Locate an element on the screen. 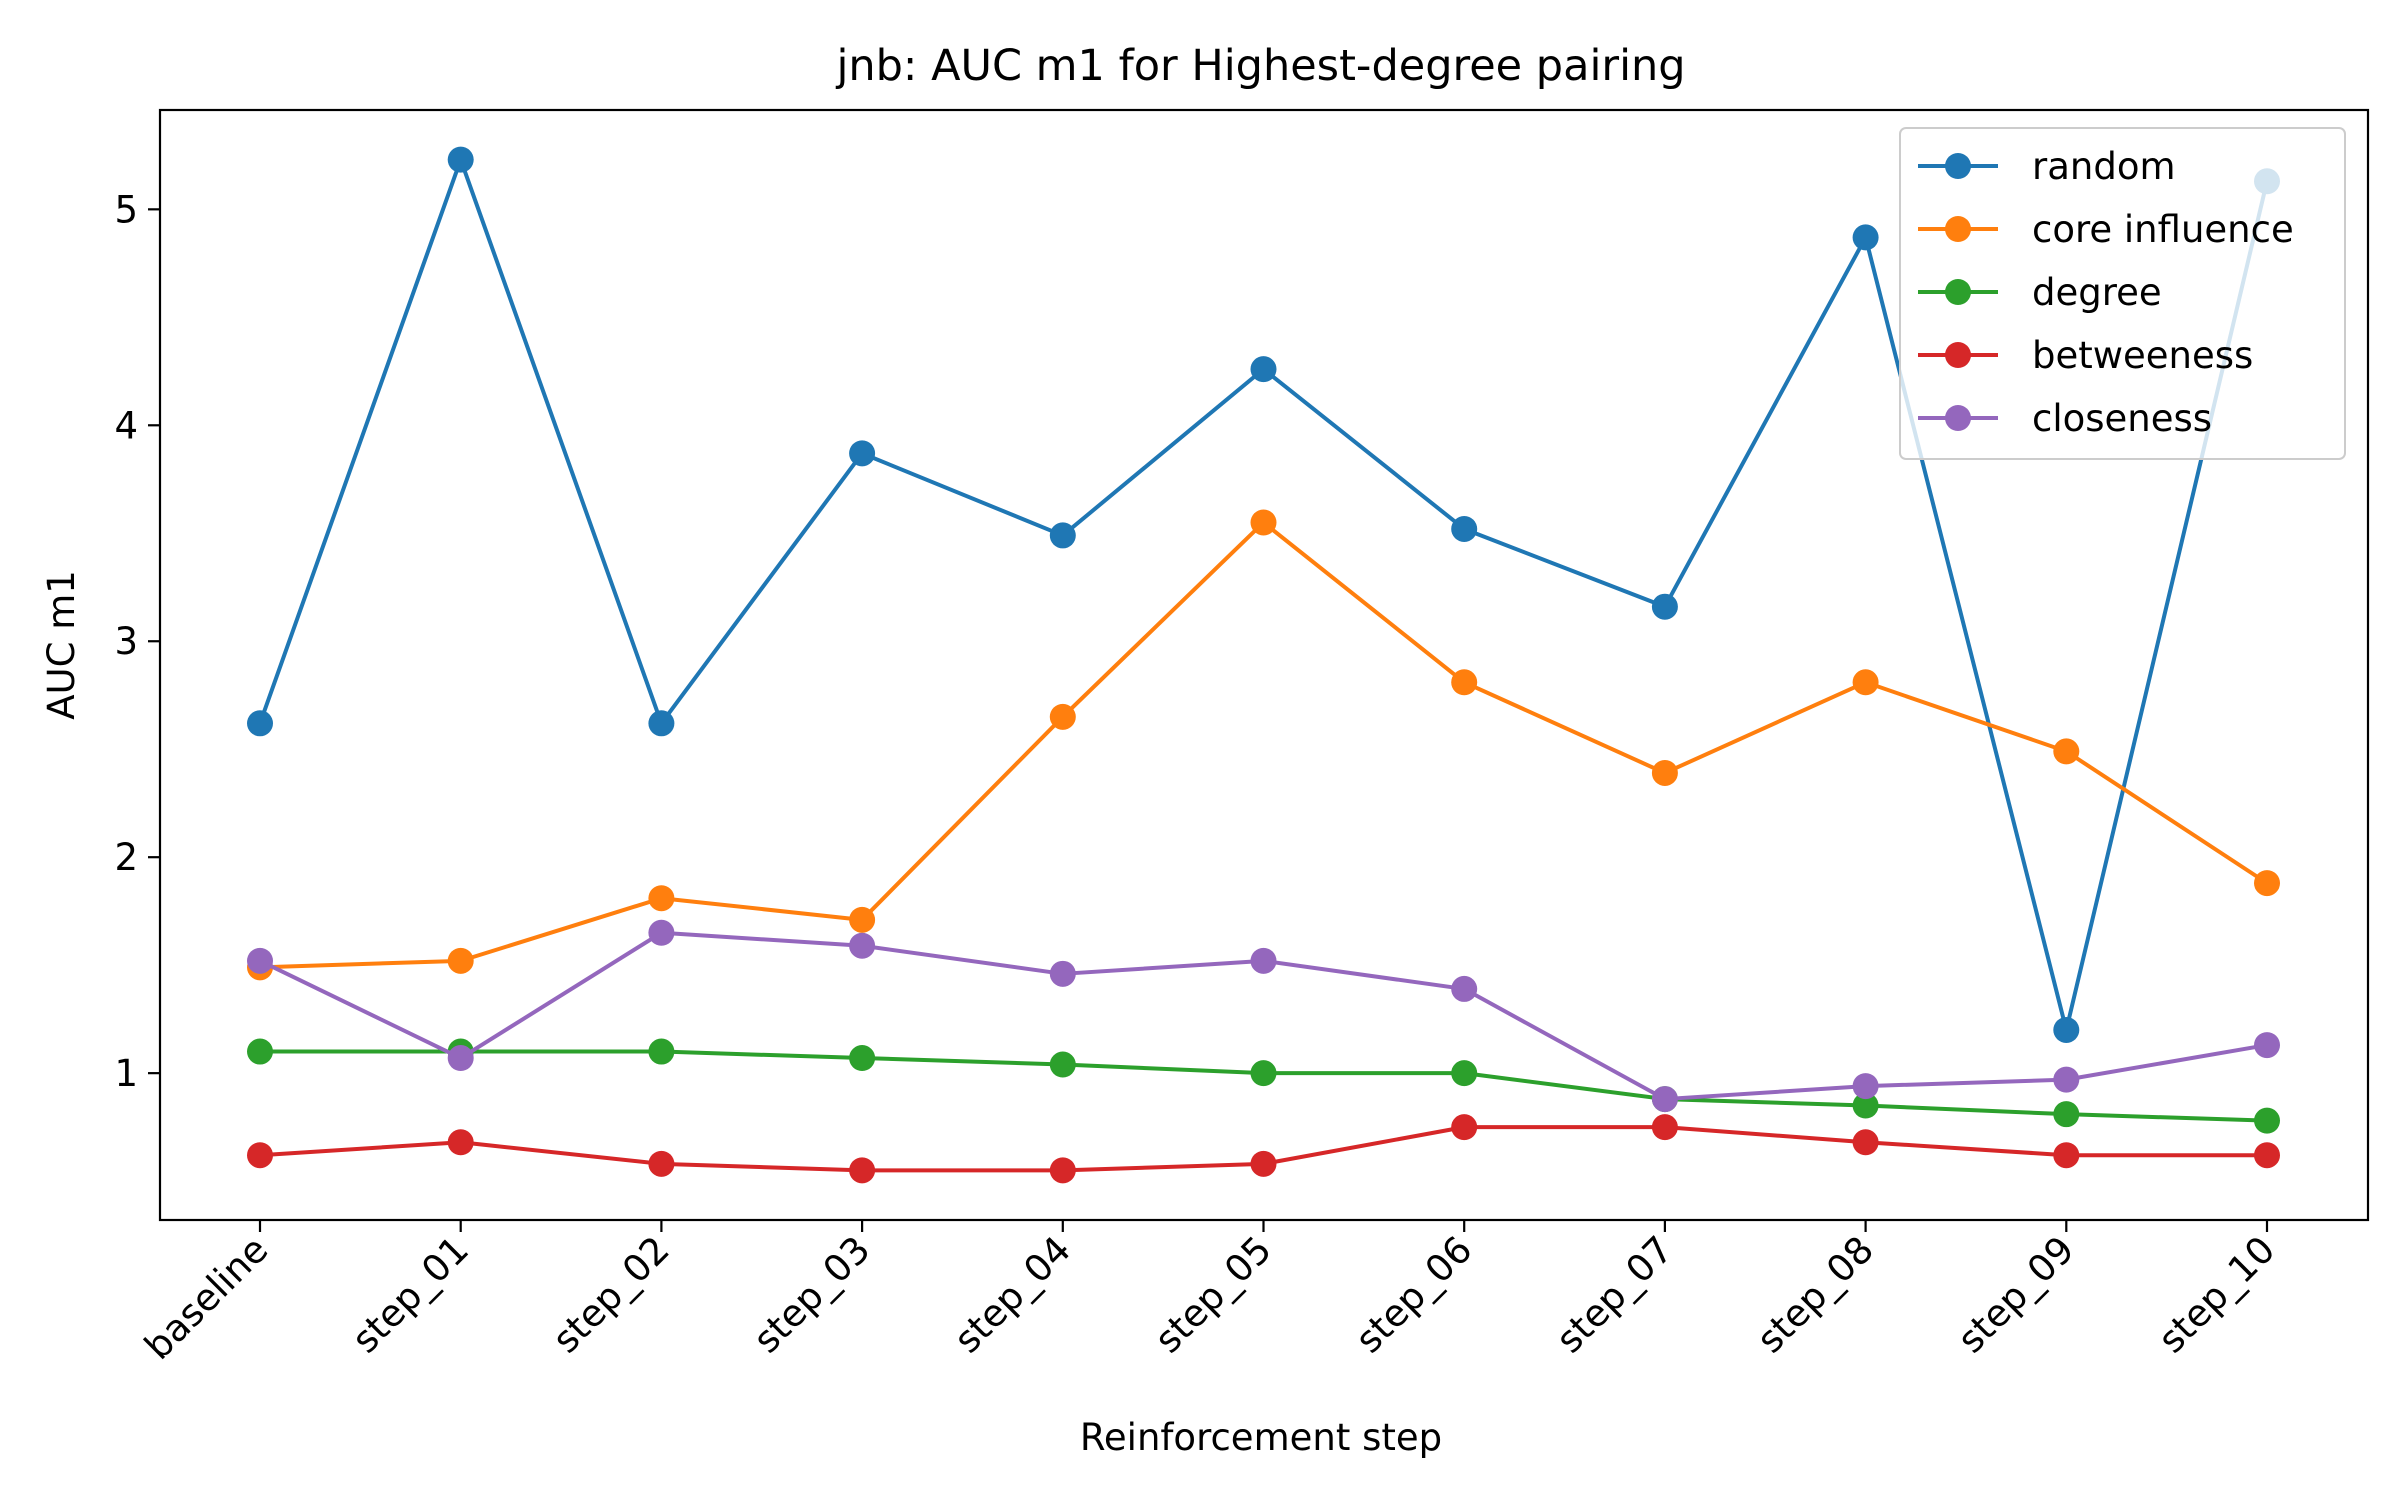  x-tick-label: step_09 is located at coordinates (2015, 1294).